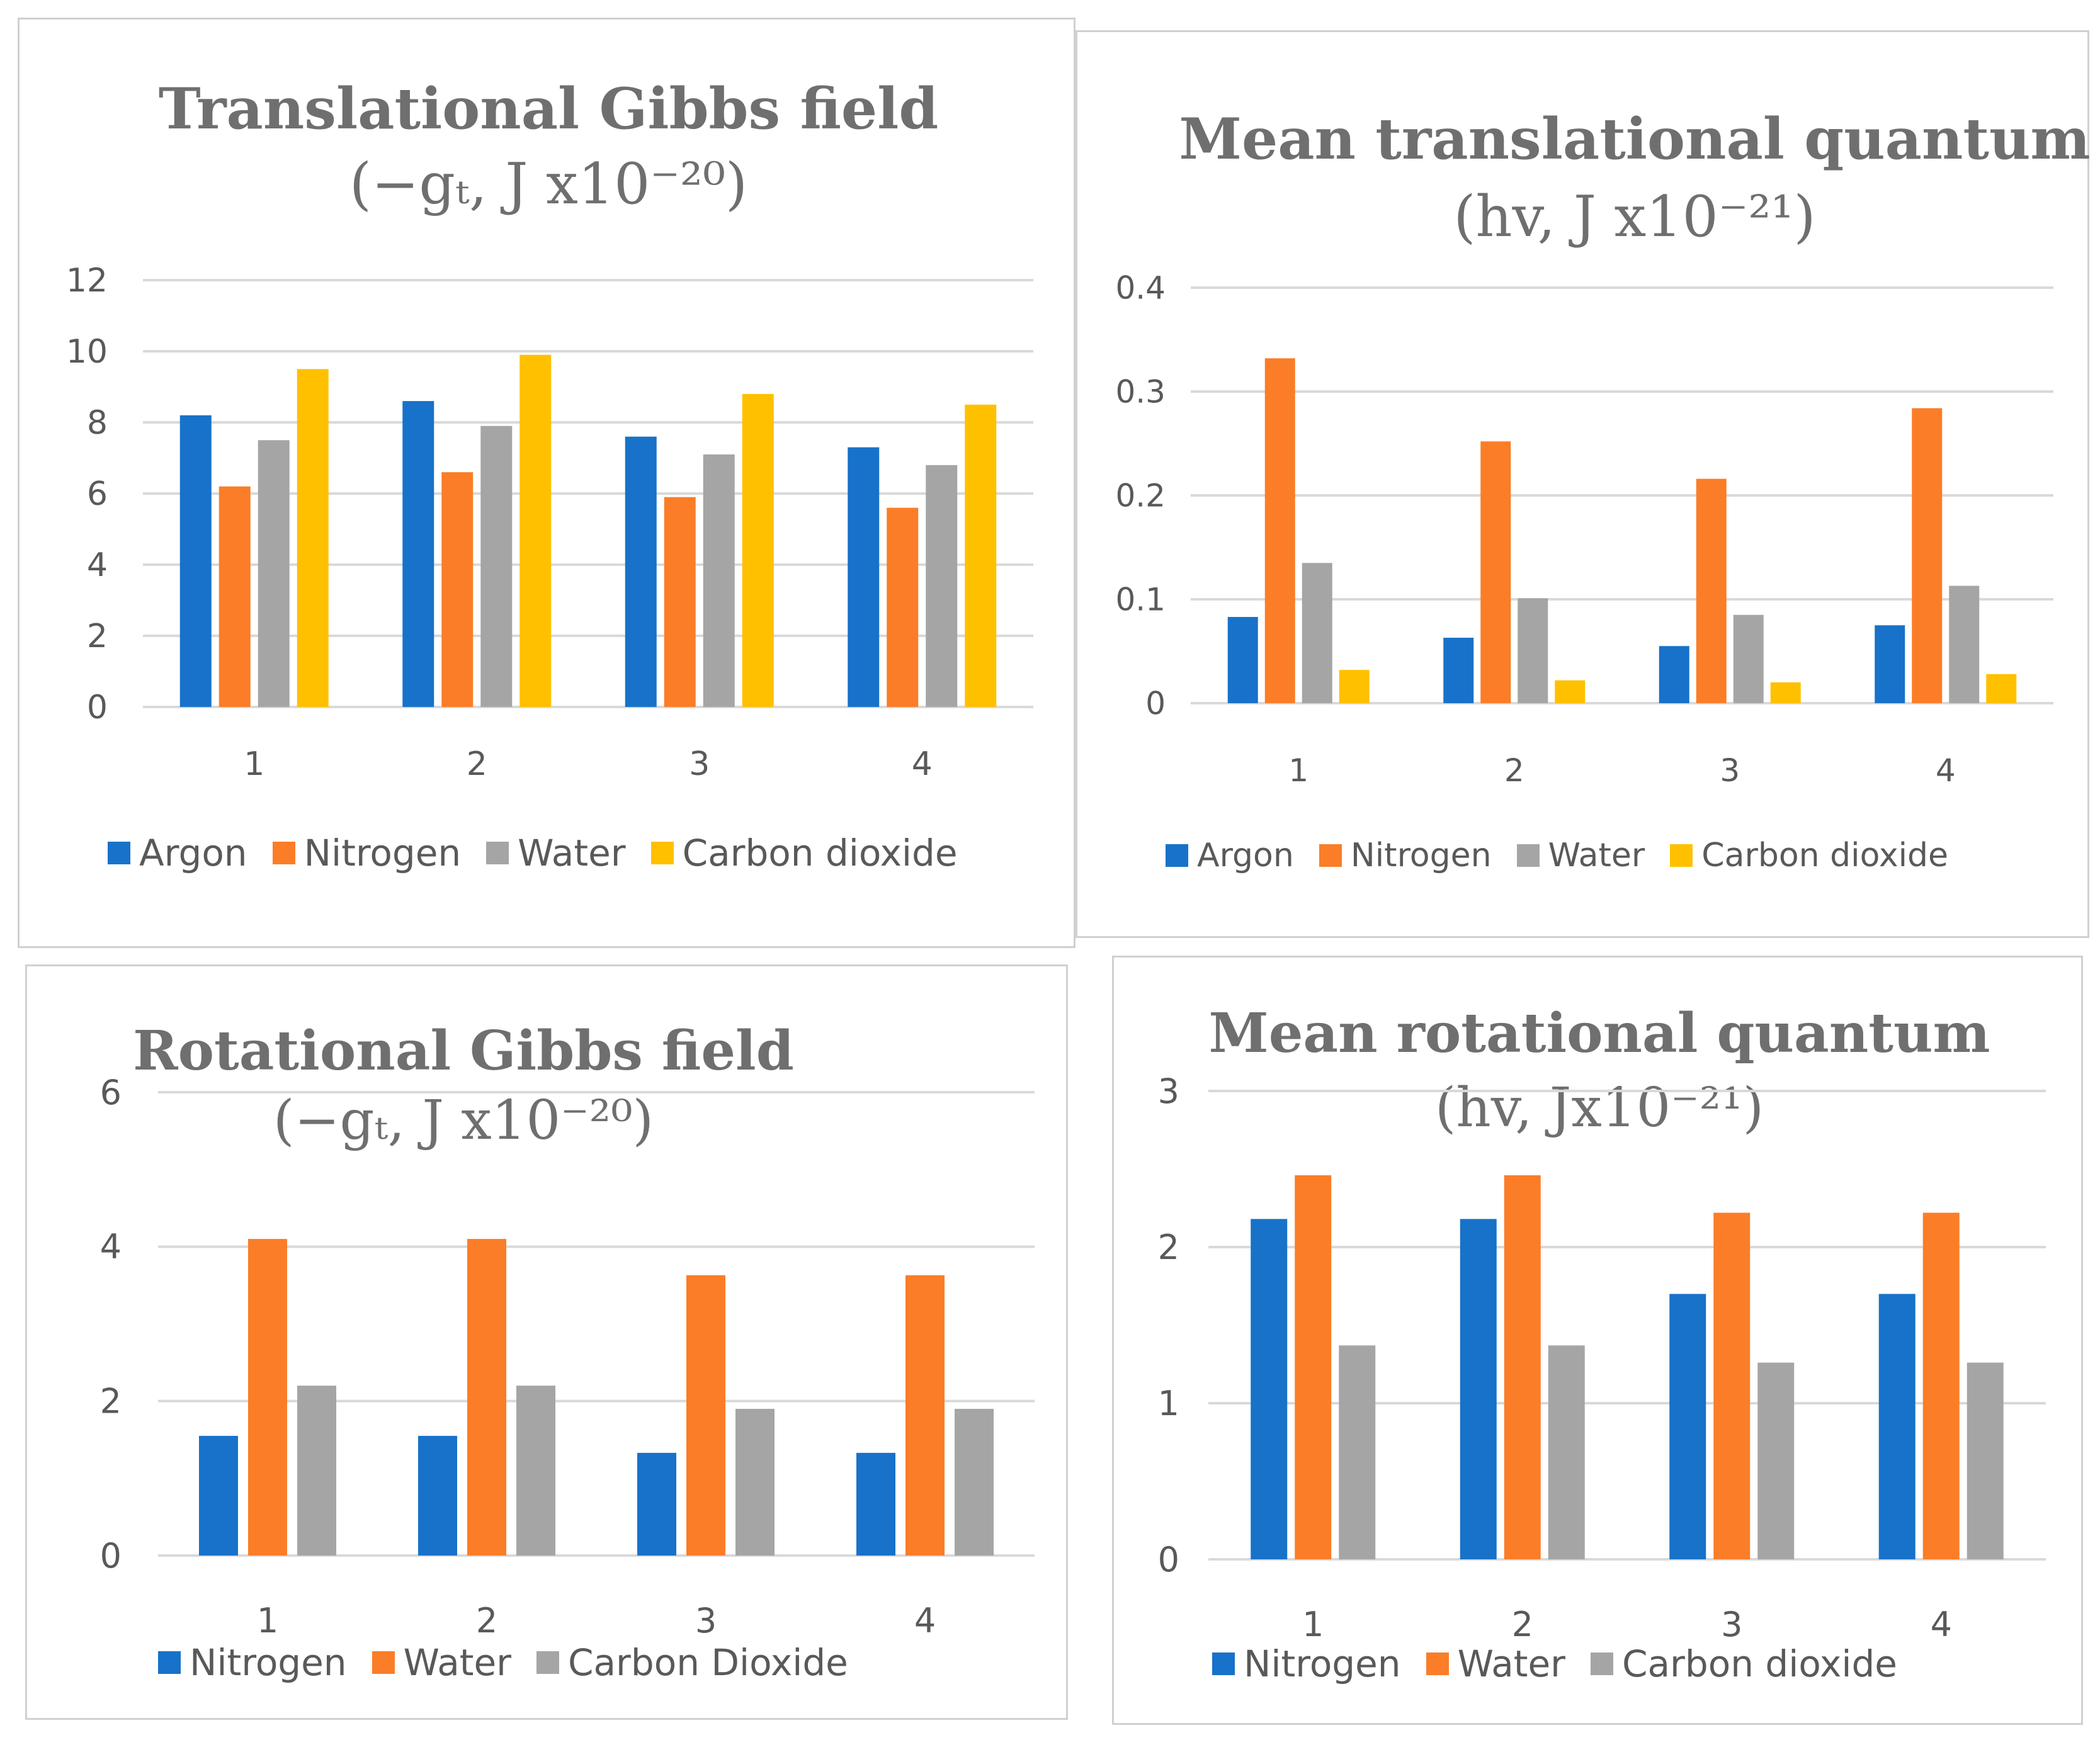 The width and height of the screenshot is (2100, 1740). I want to click on legend-item: Carbon dioxide, so click(804, 853).